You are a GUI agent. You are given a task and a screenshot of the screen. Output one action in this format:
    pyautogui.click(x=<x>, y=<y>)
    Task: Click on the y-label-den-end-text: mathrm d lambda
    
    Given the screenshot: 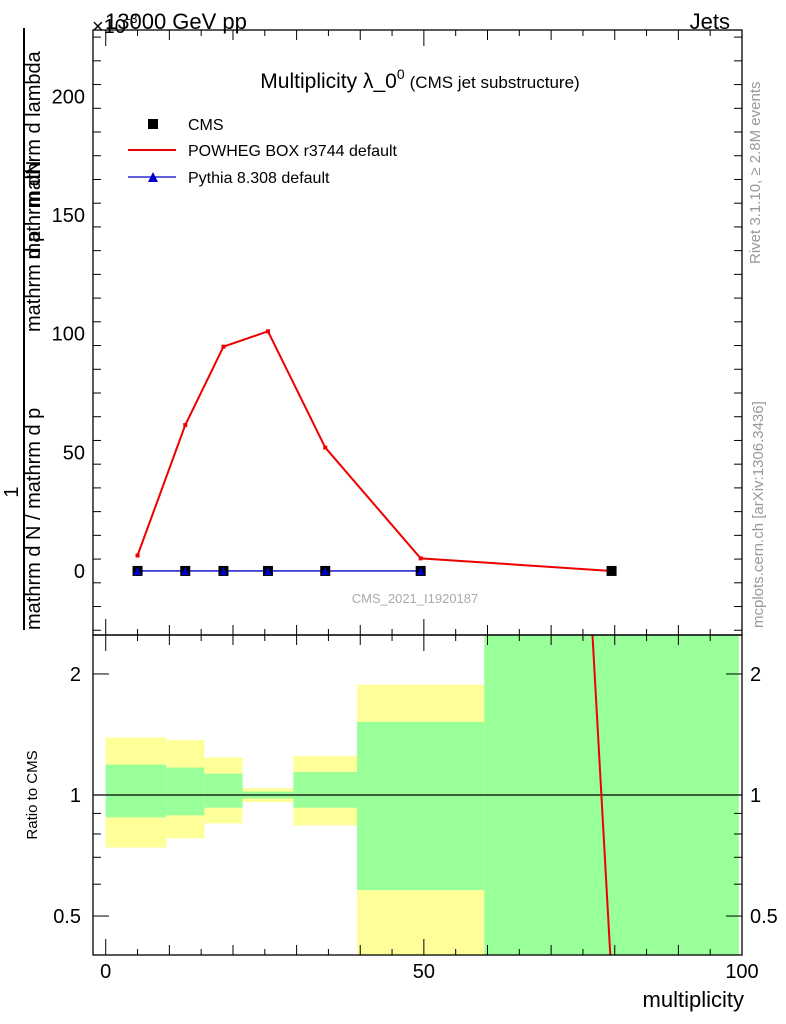 What is the action you would take?
    pyautogui.click(x=34, y=128)
    